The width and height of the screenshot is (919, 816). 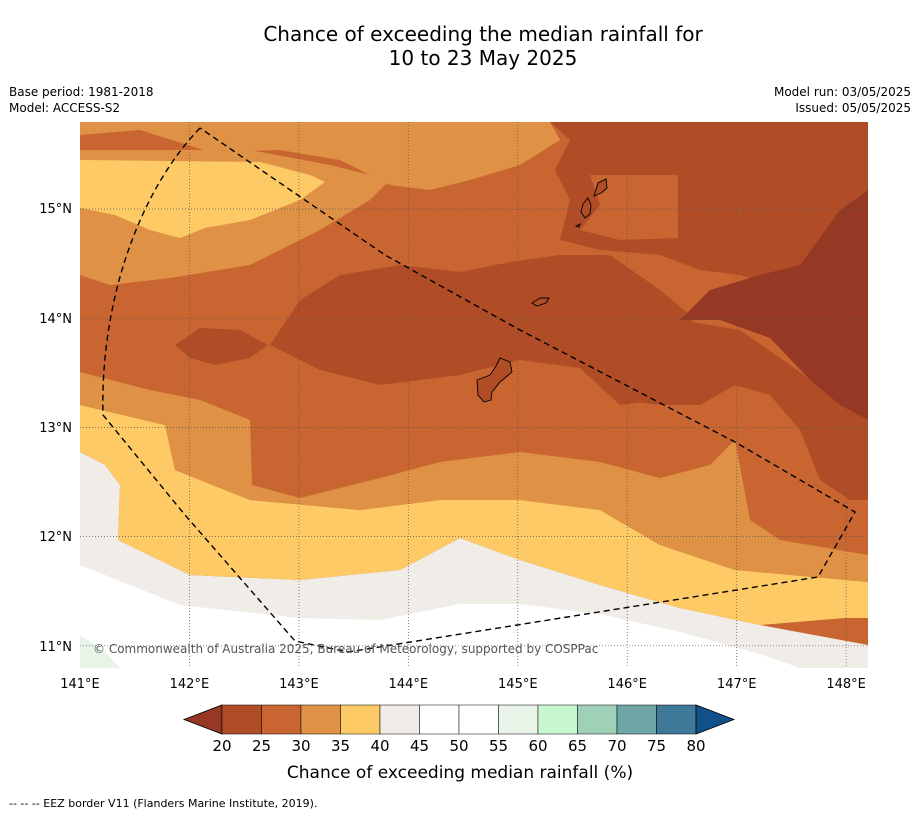 I want to click on colorbar-tick-label: 50, so click(x=458, y=746).